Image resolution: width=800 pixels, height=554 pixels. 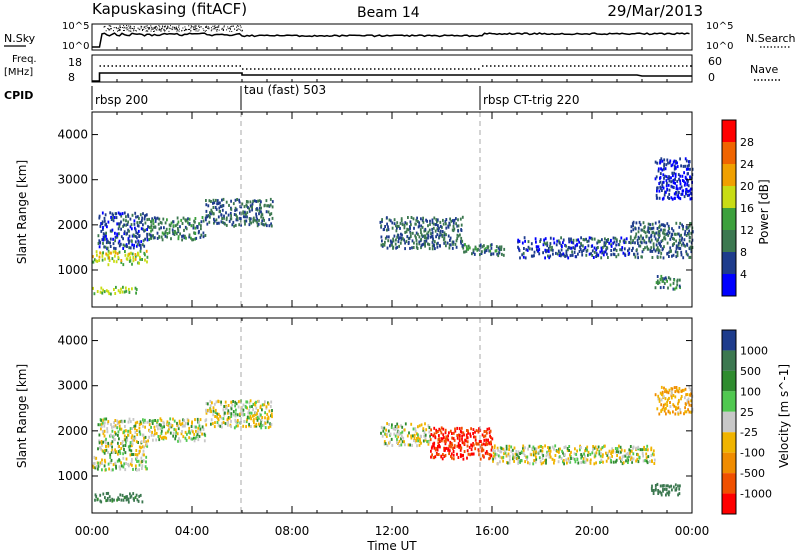 I want to click on cpid-segment-3: rbsp CT-trig 220, so click(x=531, y=100).